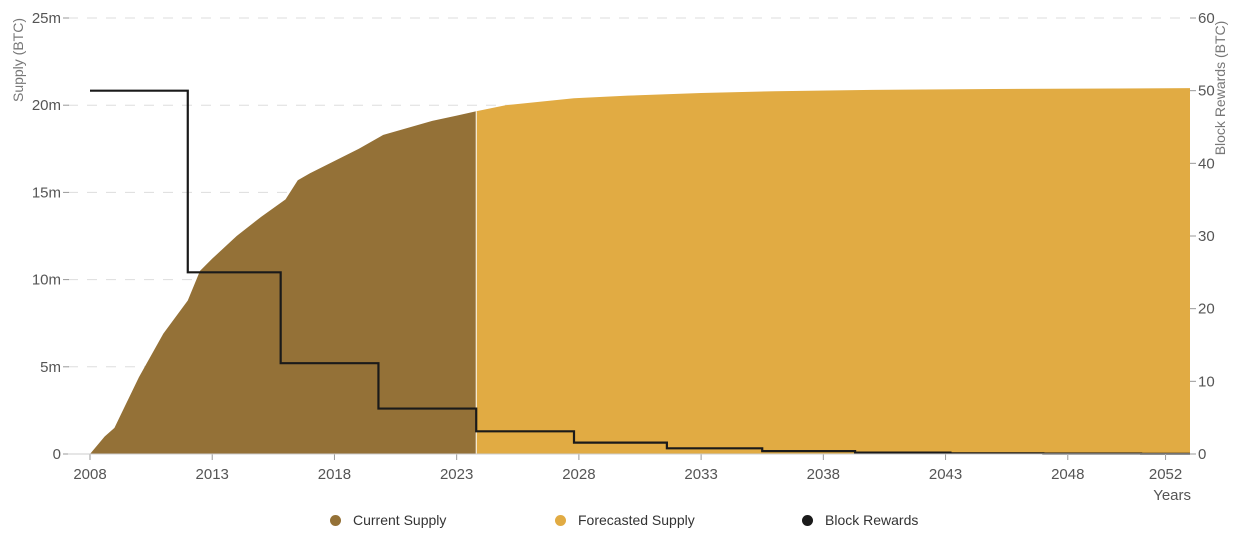  What do you see at coordinates (46, 280) in the screenshot?
I see `left-tick-label: 10m` at bounding box center [46, 280].